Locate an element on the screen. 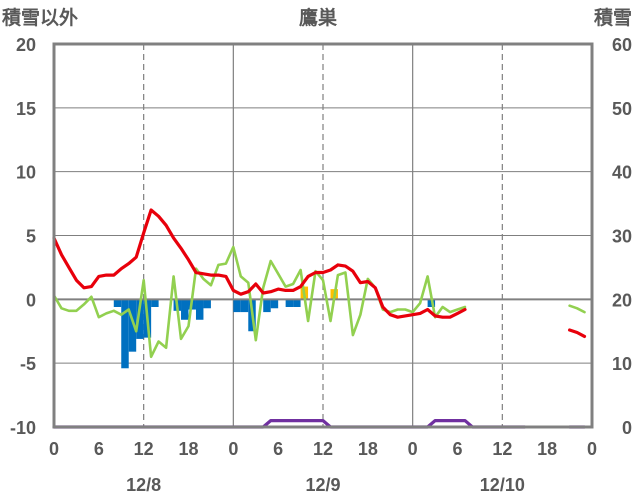  right-tick-6: 60 is located at coordinates (622, 45).